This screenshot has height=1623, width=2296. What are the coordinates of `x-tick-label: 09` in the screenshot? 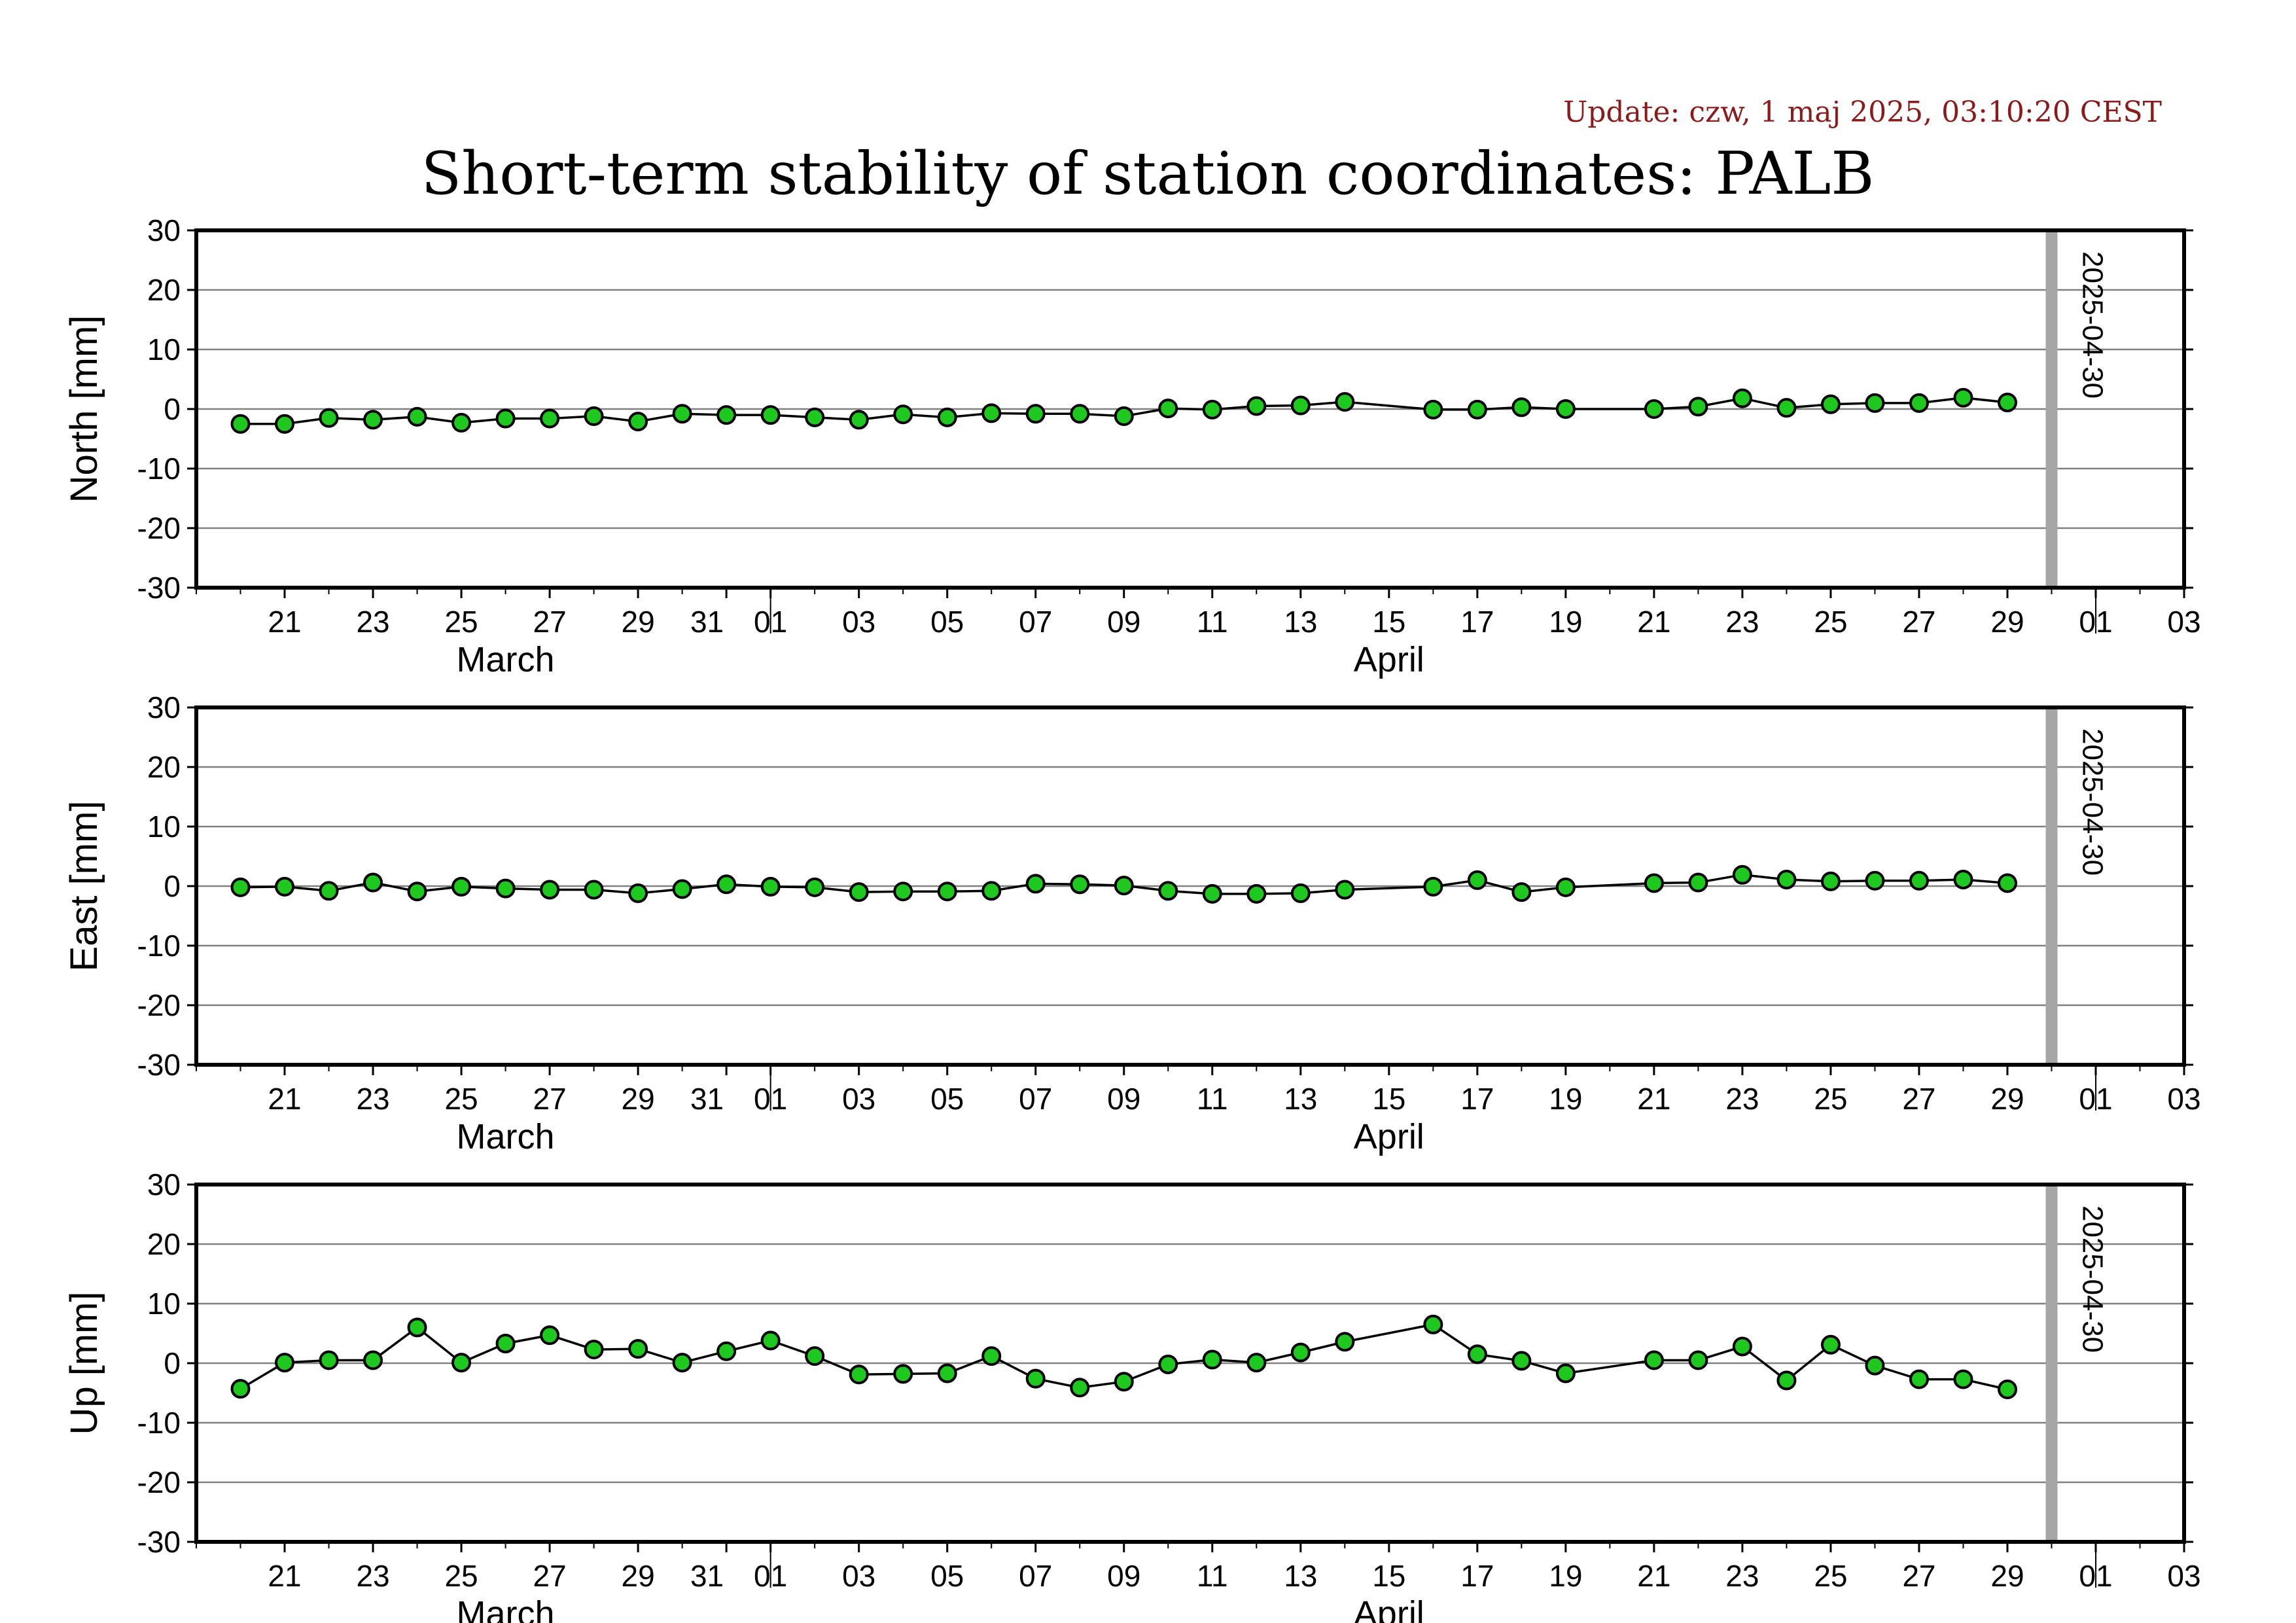 It's located at (1123, 1099).